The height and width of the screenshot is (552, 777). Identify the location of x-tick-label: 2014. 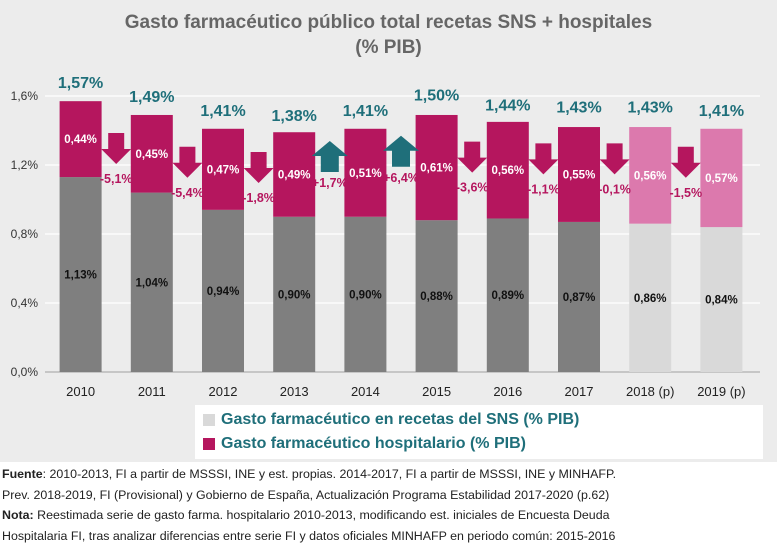
(365, 391).